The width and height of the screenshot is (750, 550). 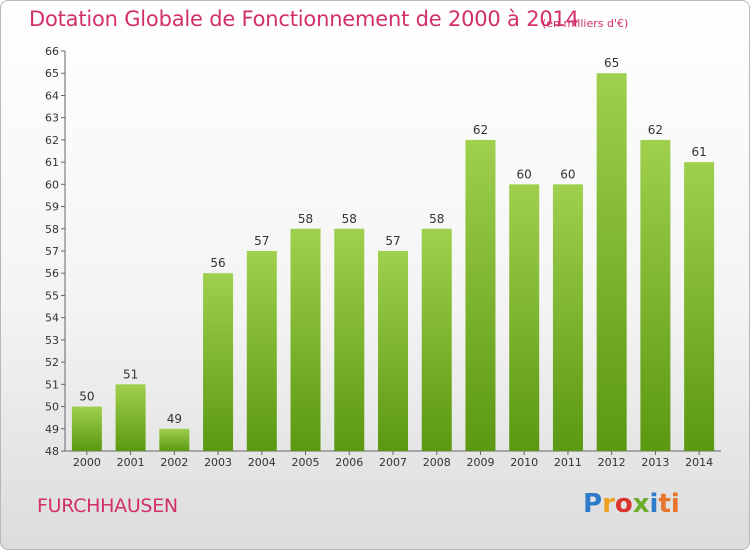 I want to click on x-tick-label: 2003, so click(x=218, y=462).